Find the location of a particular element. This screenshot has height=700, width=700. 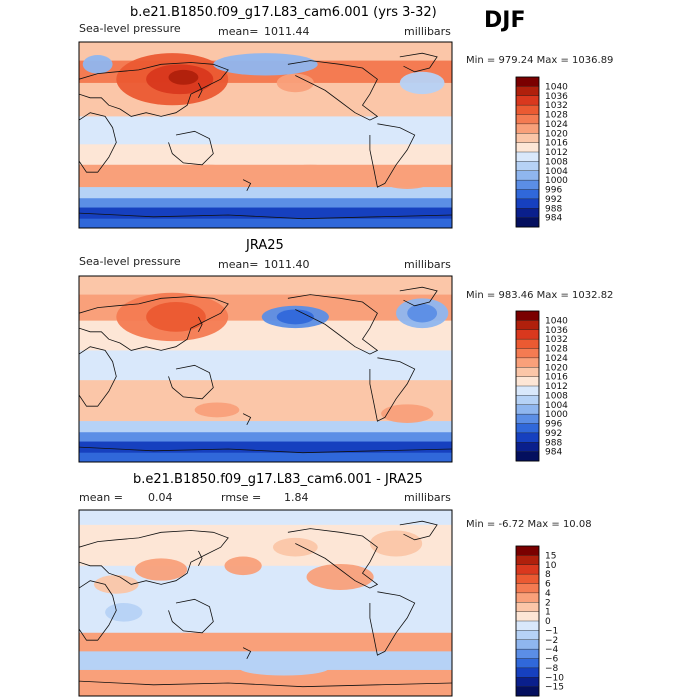

panel-3-mean-value: 0.04 is located at coordinates (160, 497).